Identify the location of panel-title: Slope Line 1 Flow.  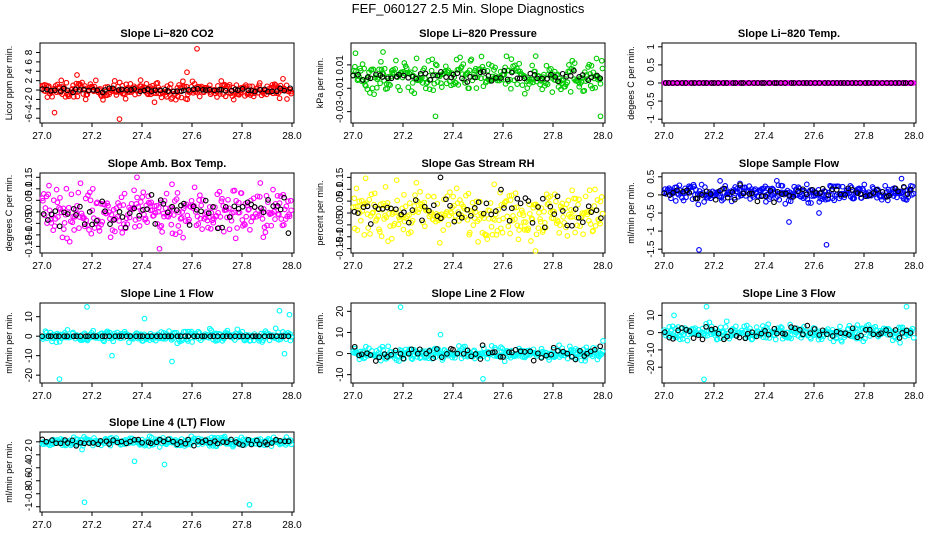
(167, 294).